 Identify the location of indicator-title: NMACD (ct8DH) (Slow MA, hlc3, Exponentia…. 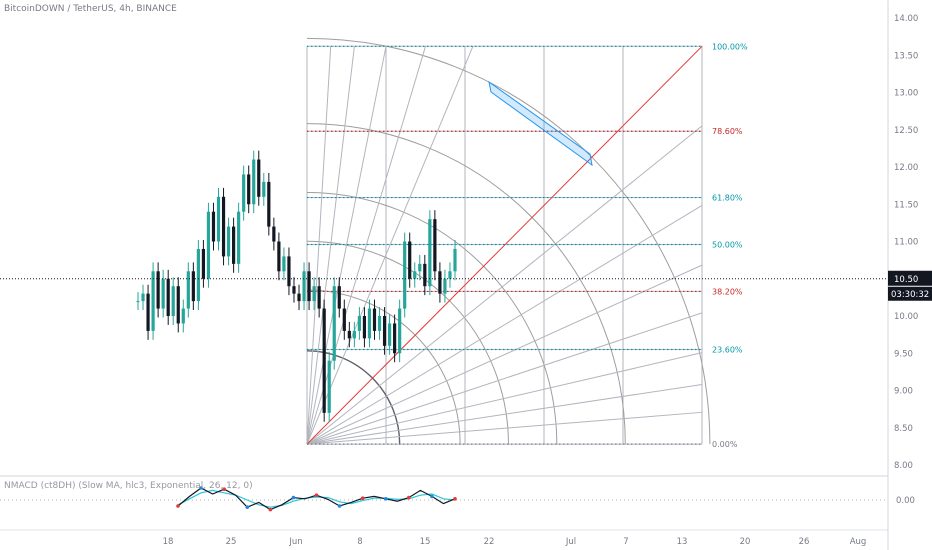
(128, 486).